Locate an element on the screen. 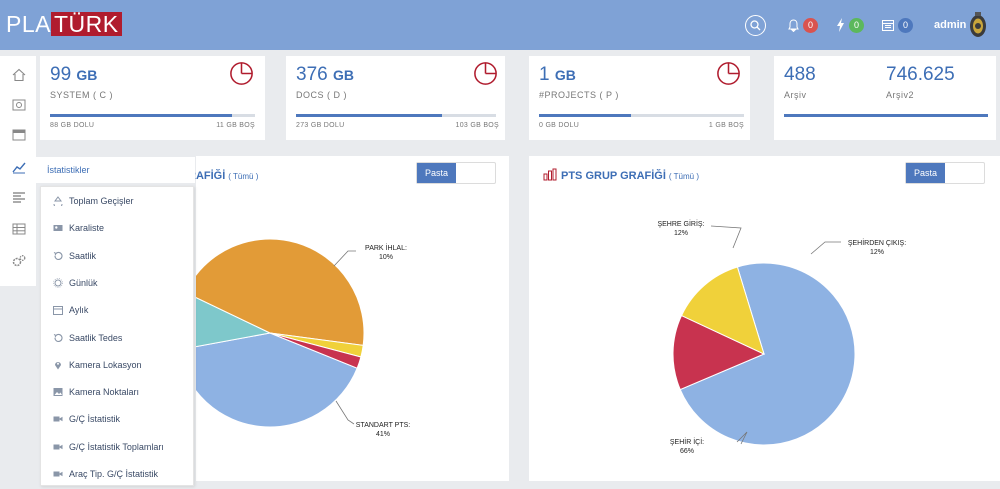 The image size is (1000, 489). slice-label: ŞEHRE GİRİŞ is located at coordinates (680, 224).